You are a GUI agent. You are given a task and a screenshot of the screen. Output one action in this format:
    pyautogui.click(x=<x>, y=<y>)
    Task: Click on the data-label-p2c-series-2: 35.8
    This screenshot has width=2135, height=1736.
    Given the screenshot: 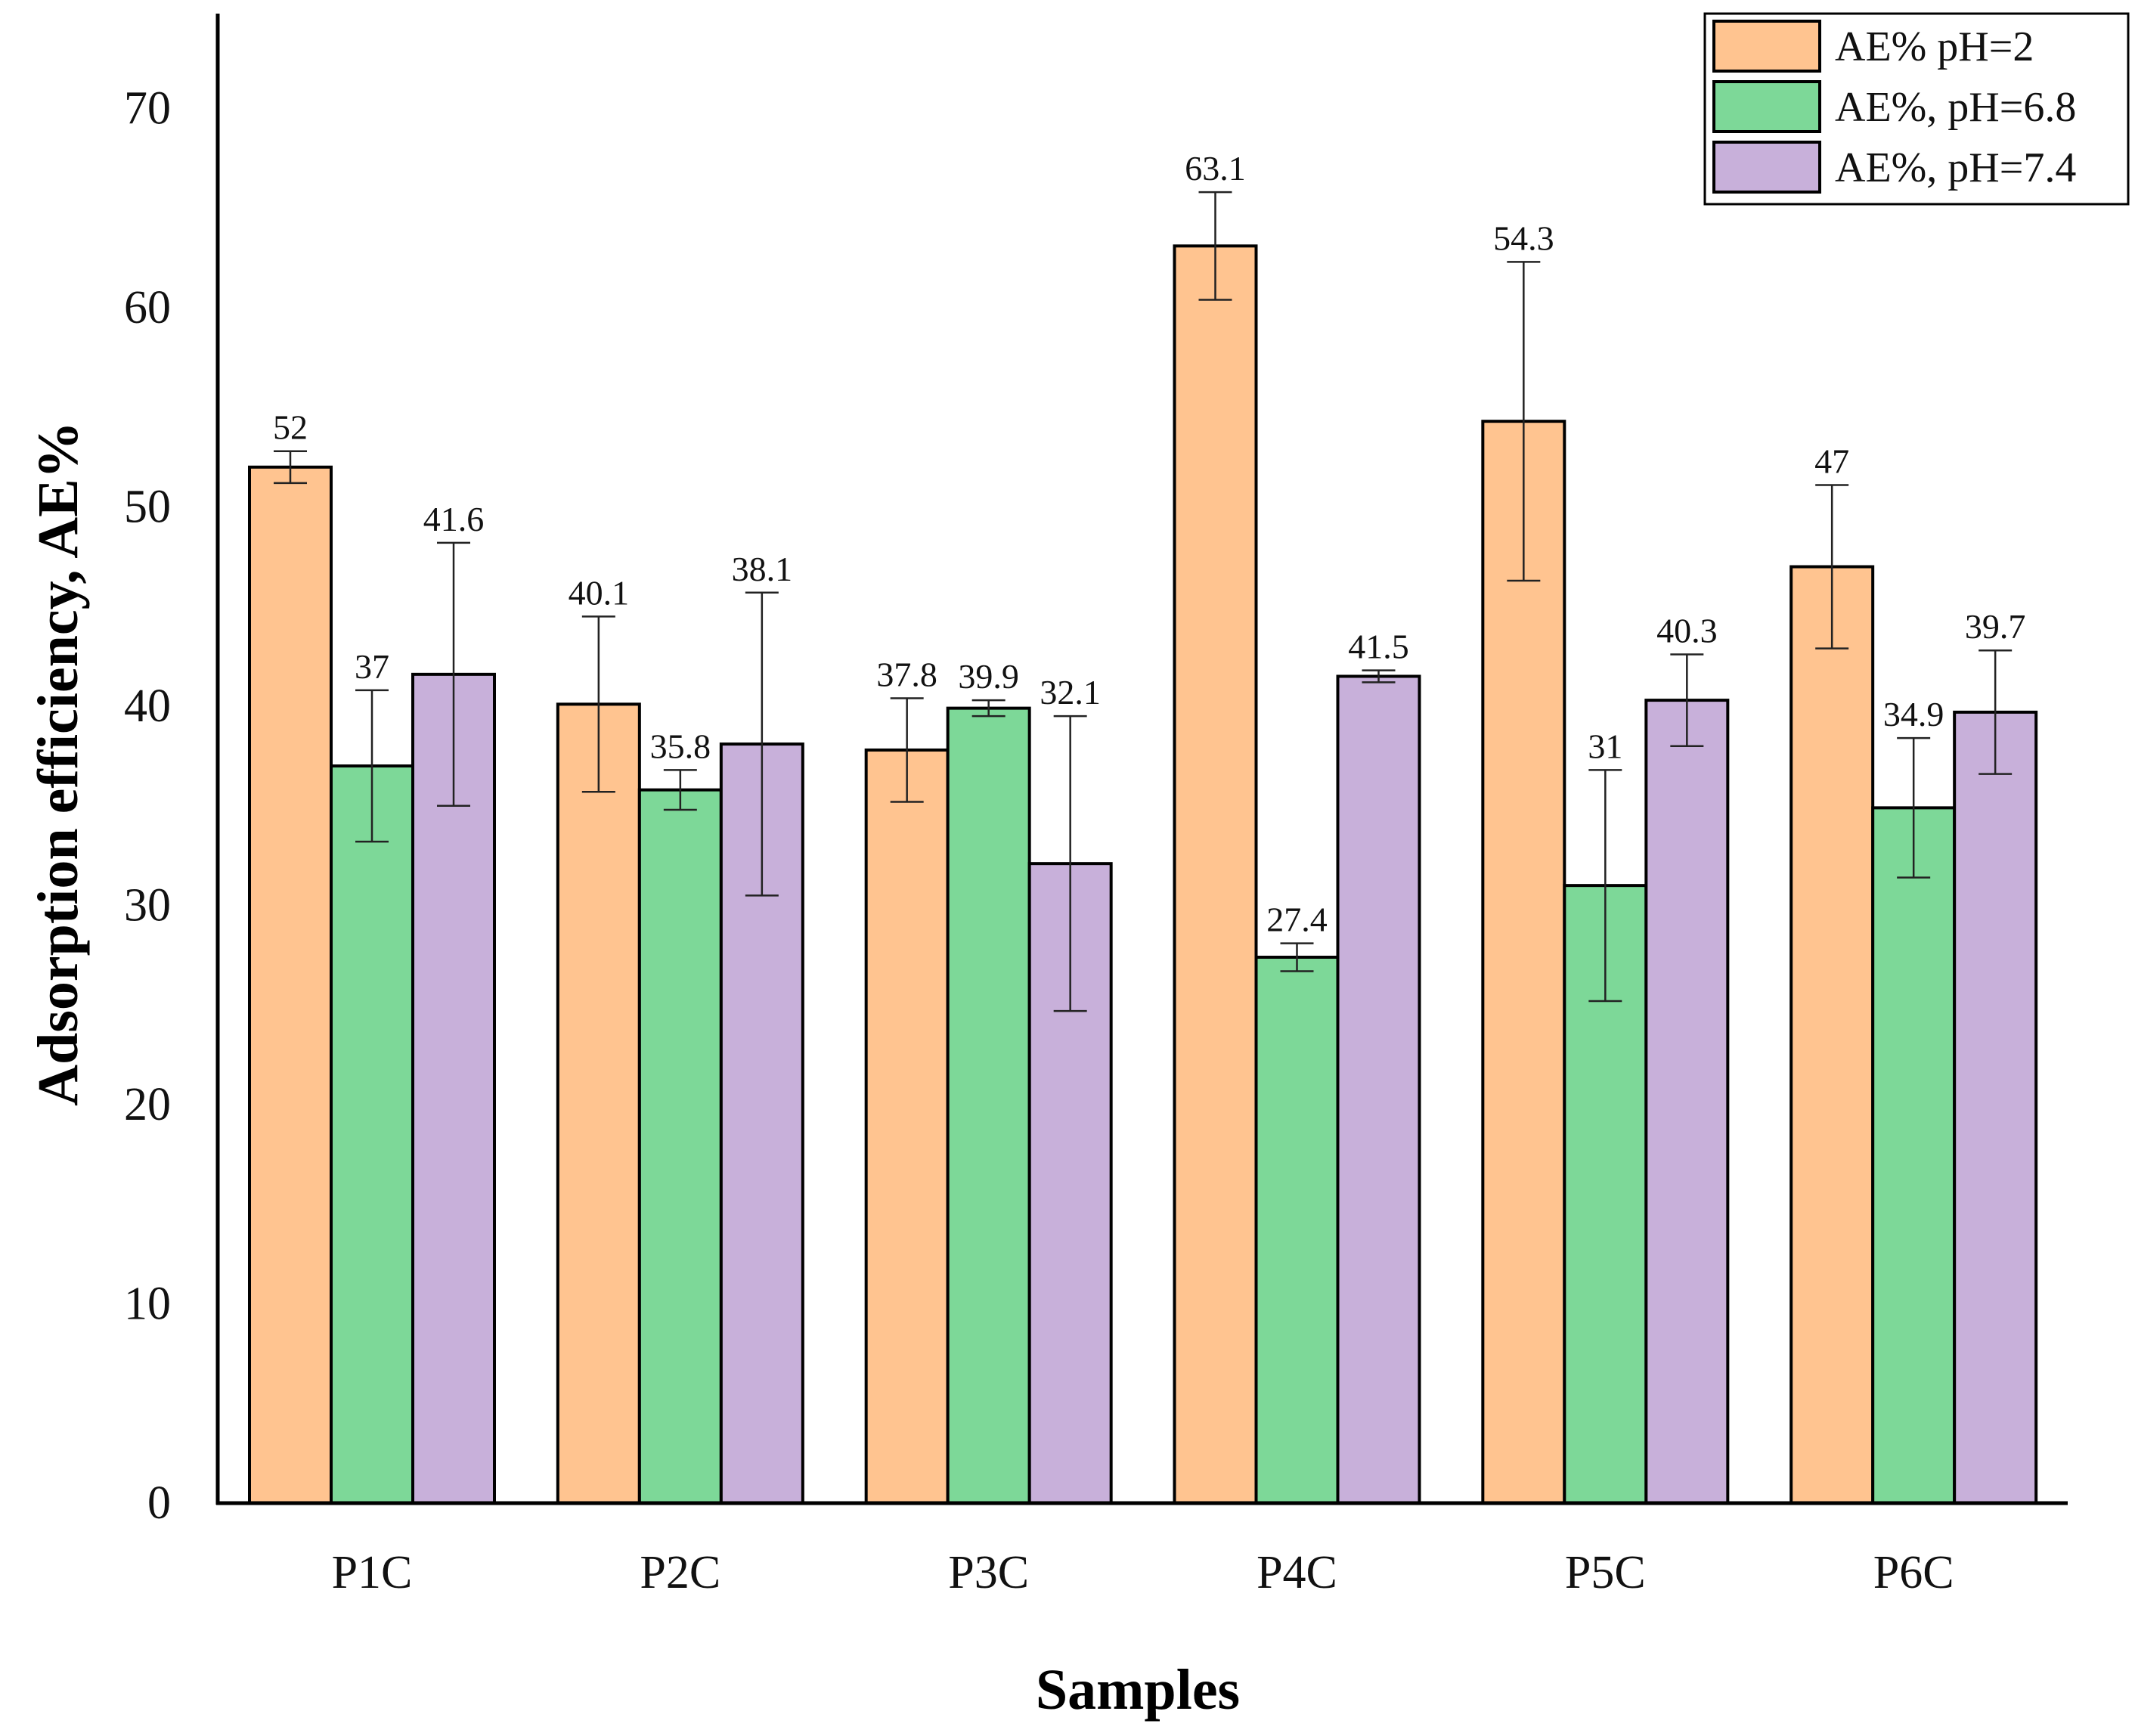 What is the action you would take?
    pyautogui.click(x=680, y=746)
    